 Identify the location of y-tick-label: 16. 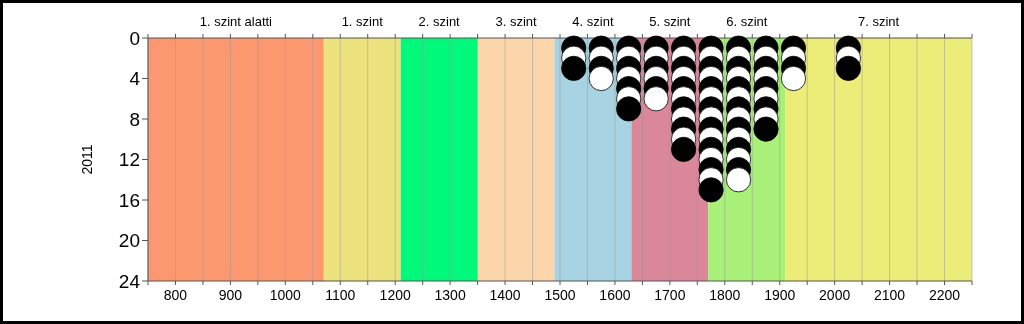
(129, 200).